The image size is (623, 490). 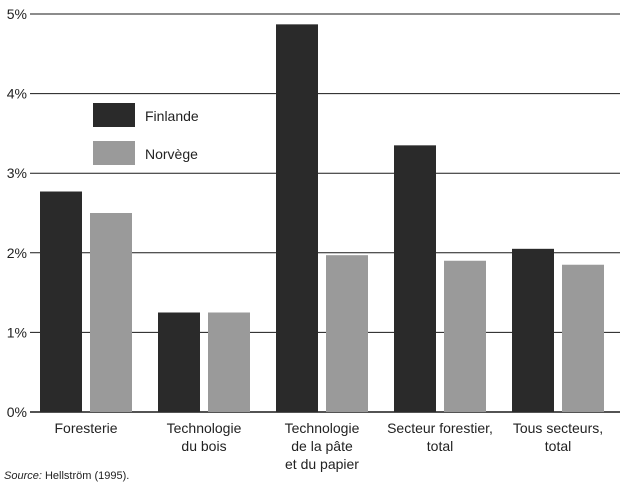 I want to click on x-category-label: Foresterie, so click(x=85, y=428).